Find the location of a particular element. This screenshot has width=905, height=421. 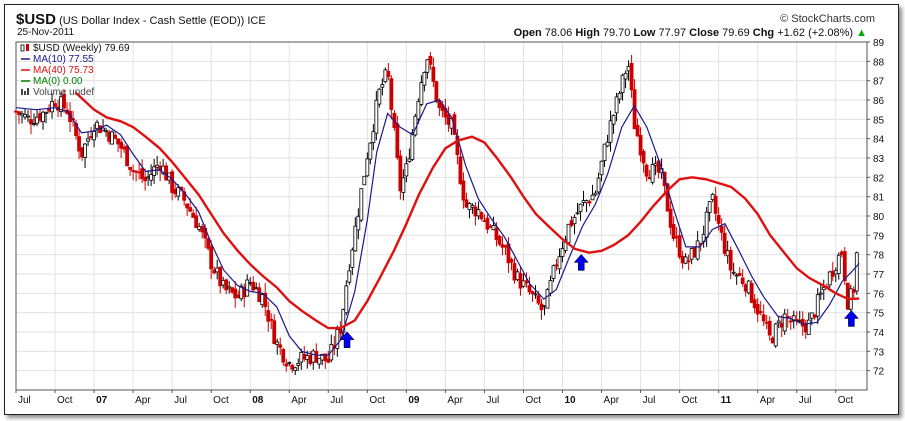

y-tick-label: 82 is located at coordinates (879, 178).